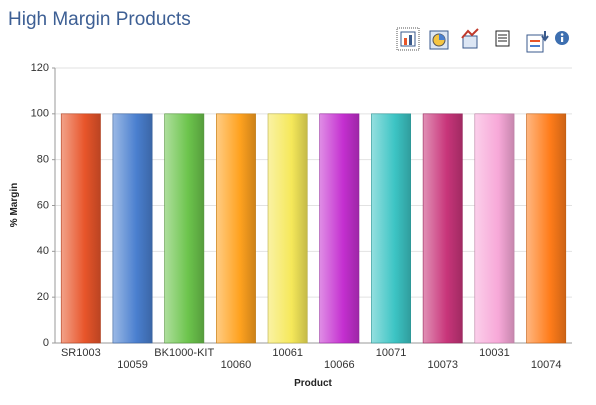 This screenshot has width=596, height=405. What do you see at coordinates (132, 365) in the screenshot?
I see `x-tick-label: 10059` at bounding box center [132, 365].